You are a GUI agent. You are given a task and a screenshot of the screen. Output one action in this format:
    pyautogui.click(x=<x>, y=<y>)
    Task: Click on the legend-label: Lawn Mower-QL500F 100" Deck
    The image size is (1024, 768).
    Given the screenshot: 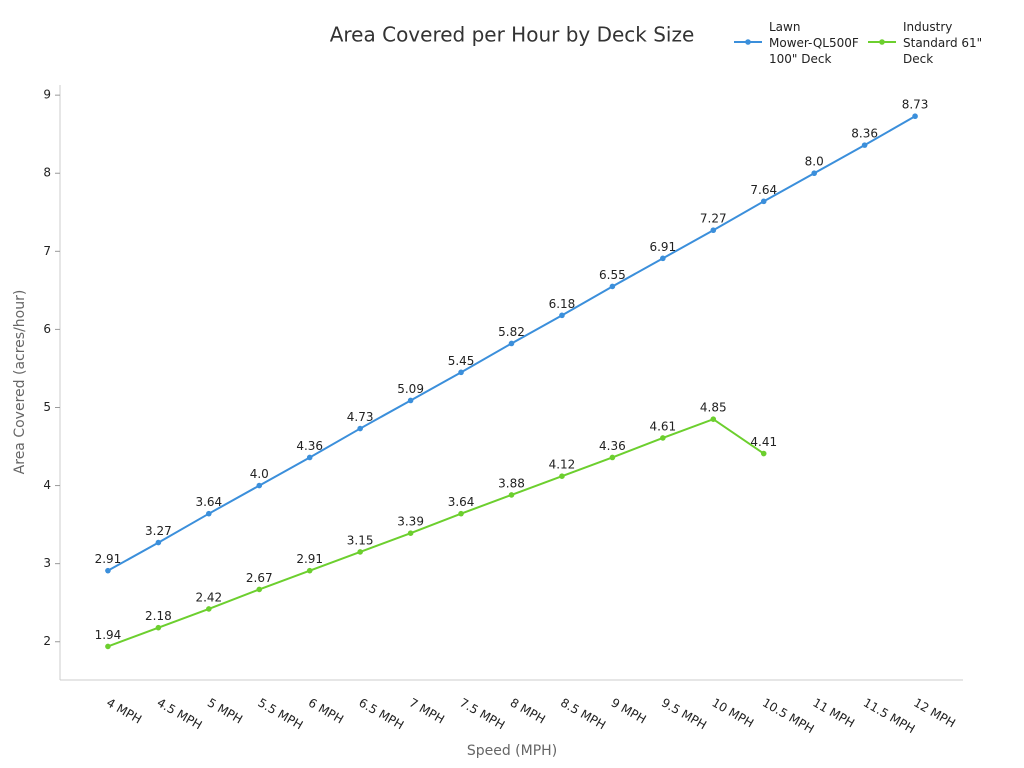 What is the action you would take?
    pyautogui.click(x=814, y=43)
    